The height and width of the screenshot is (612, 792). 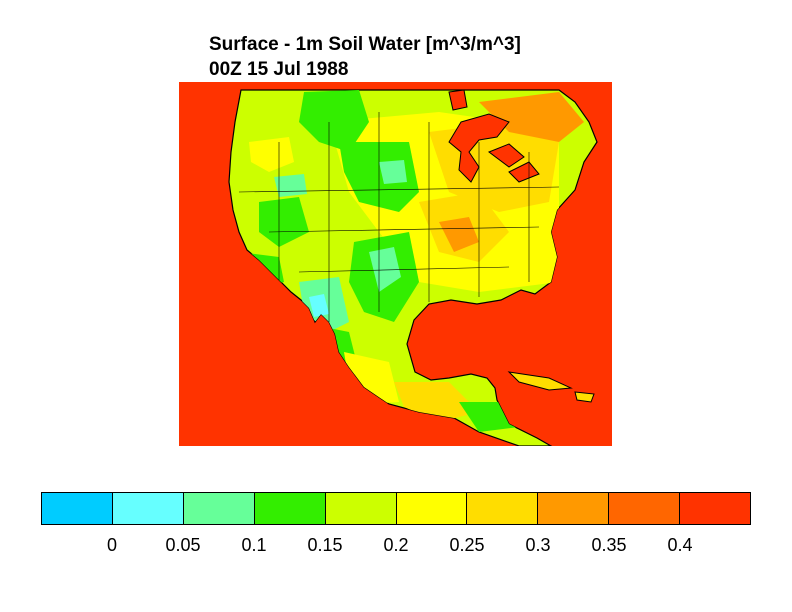 I want to click on colorbar-tick-label: 0.3, so click(x=538, y=545).